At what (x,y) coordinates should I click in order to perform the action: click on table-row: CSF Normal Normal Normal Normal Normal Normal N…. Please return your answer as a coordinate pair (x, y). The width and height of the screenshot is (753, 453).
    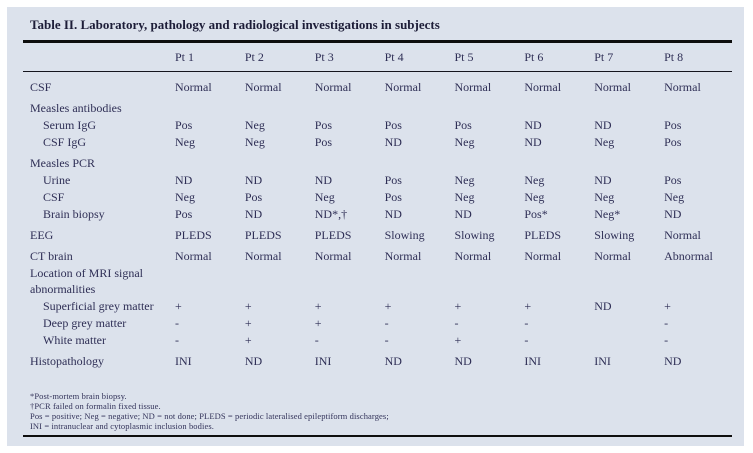
    Looking at the image, I should click on (377, 84).